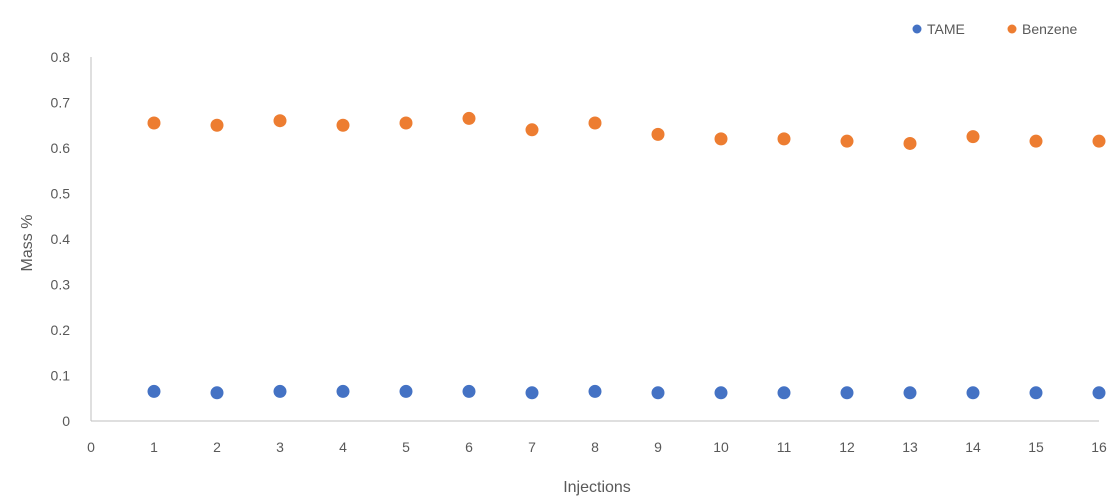 This screenshot has width=1114, height=501. What do you see at coordinates (532, 447) in the screenshot?
I see `x-tick-label: 7` at bounding box center [532, 447].